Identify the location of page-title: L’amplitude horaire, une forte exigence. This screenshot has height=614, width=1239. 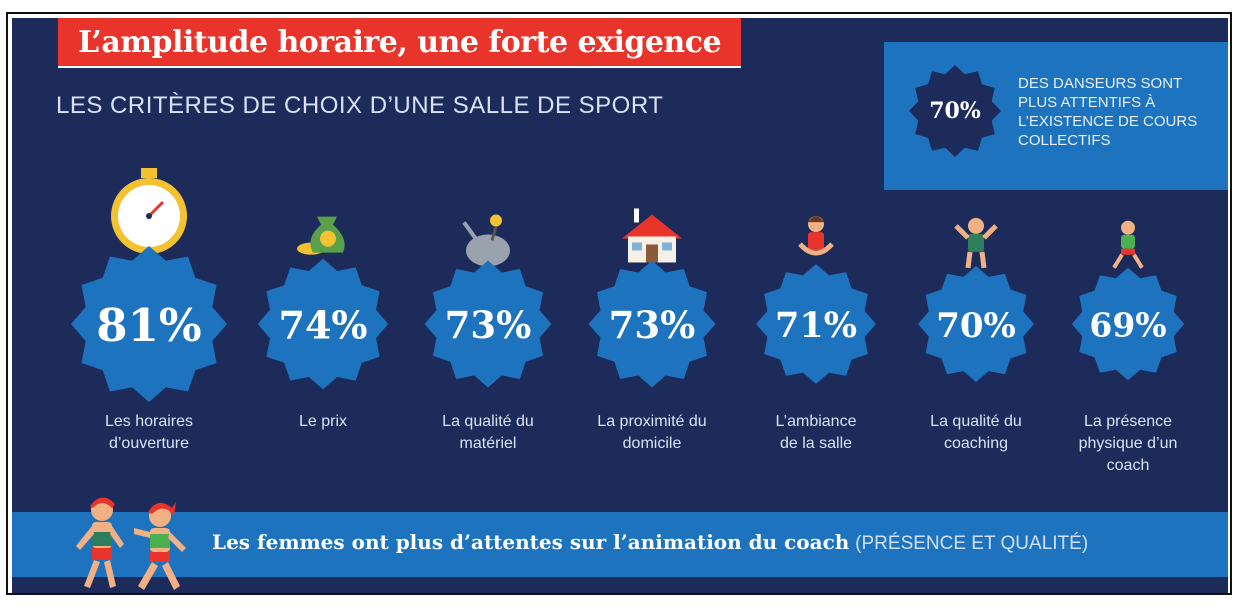
(400, 42).